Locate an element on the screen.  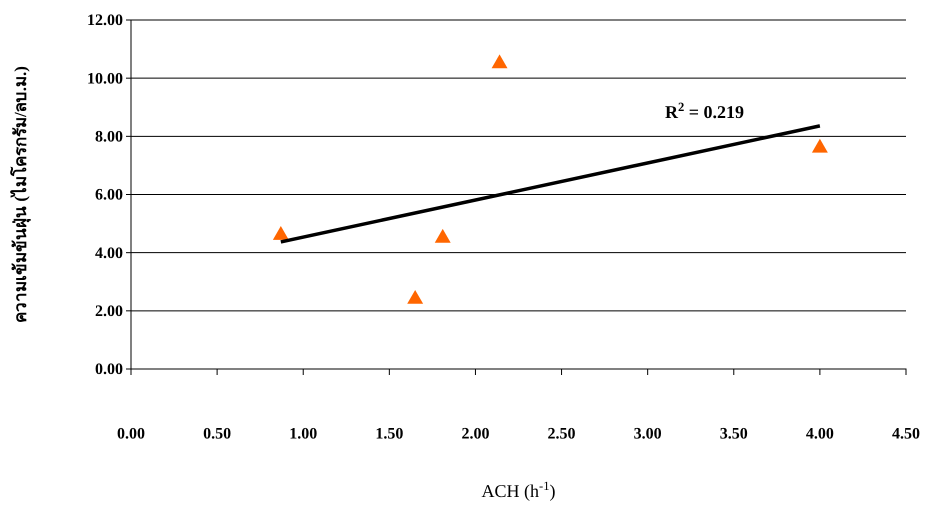
x-tick-label: 2.50 is located at coordinates (562, 433).